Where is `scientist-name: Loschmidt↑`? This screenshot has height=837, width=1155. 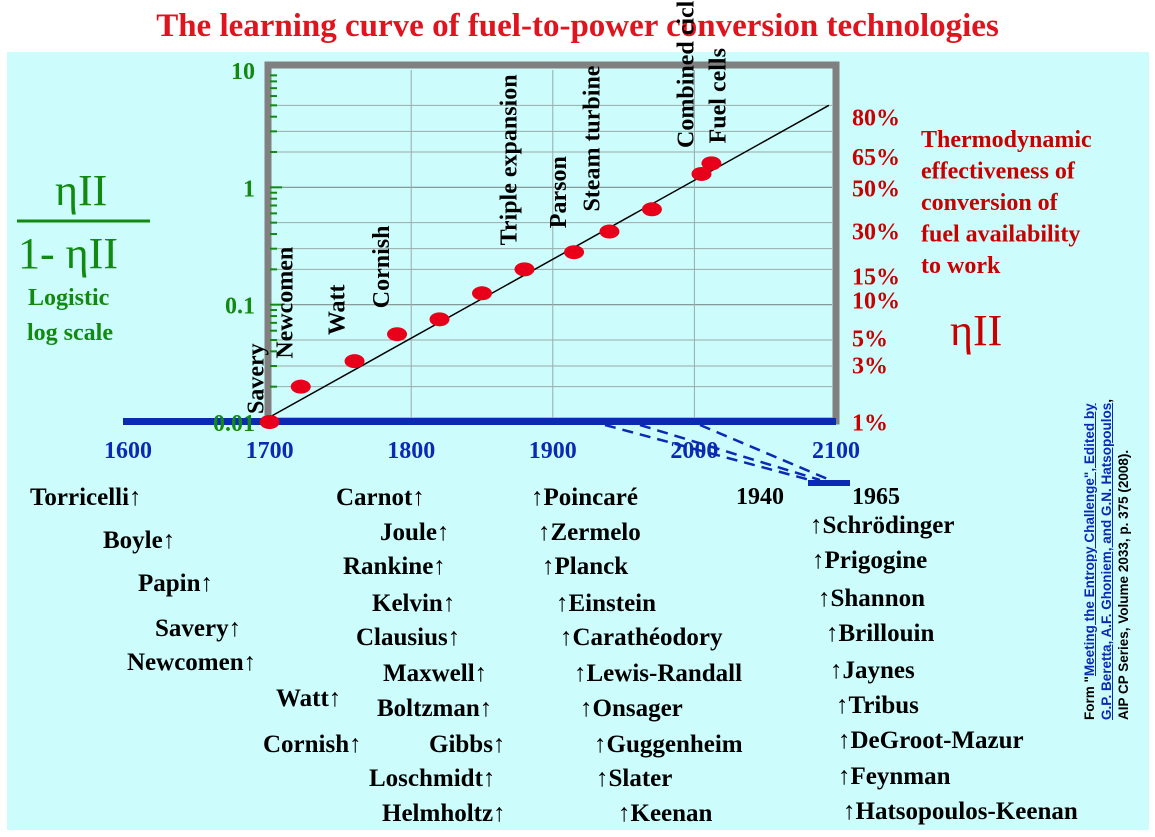 scientist-name: Loschmidt↑ is located at coordinates (432, 778).